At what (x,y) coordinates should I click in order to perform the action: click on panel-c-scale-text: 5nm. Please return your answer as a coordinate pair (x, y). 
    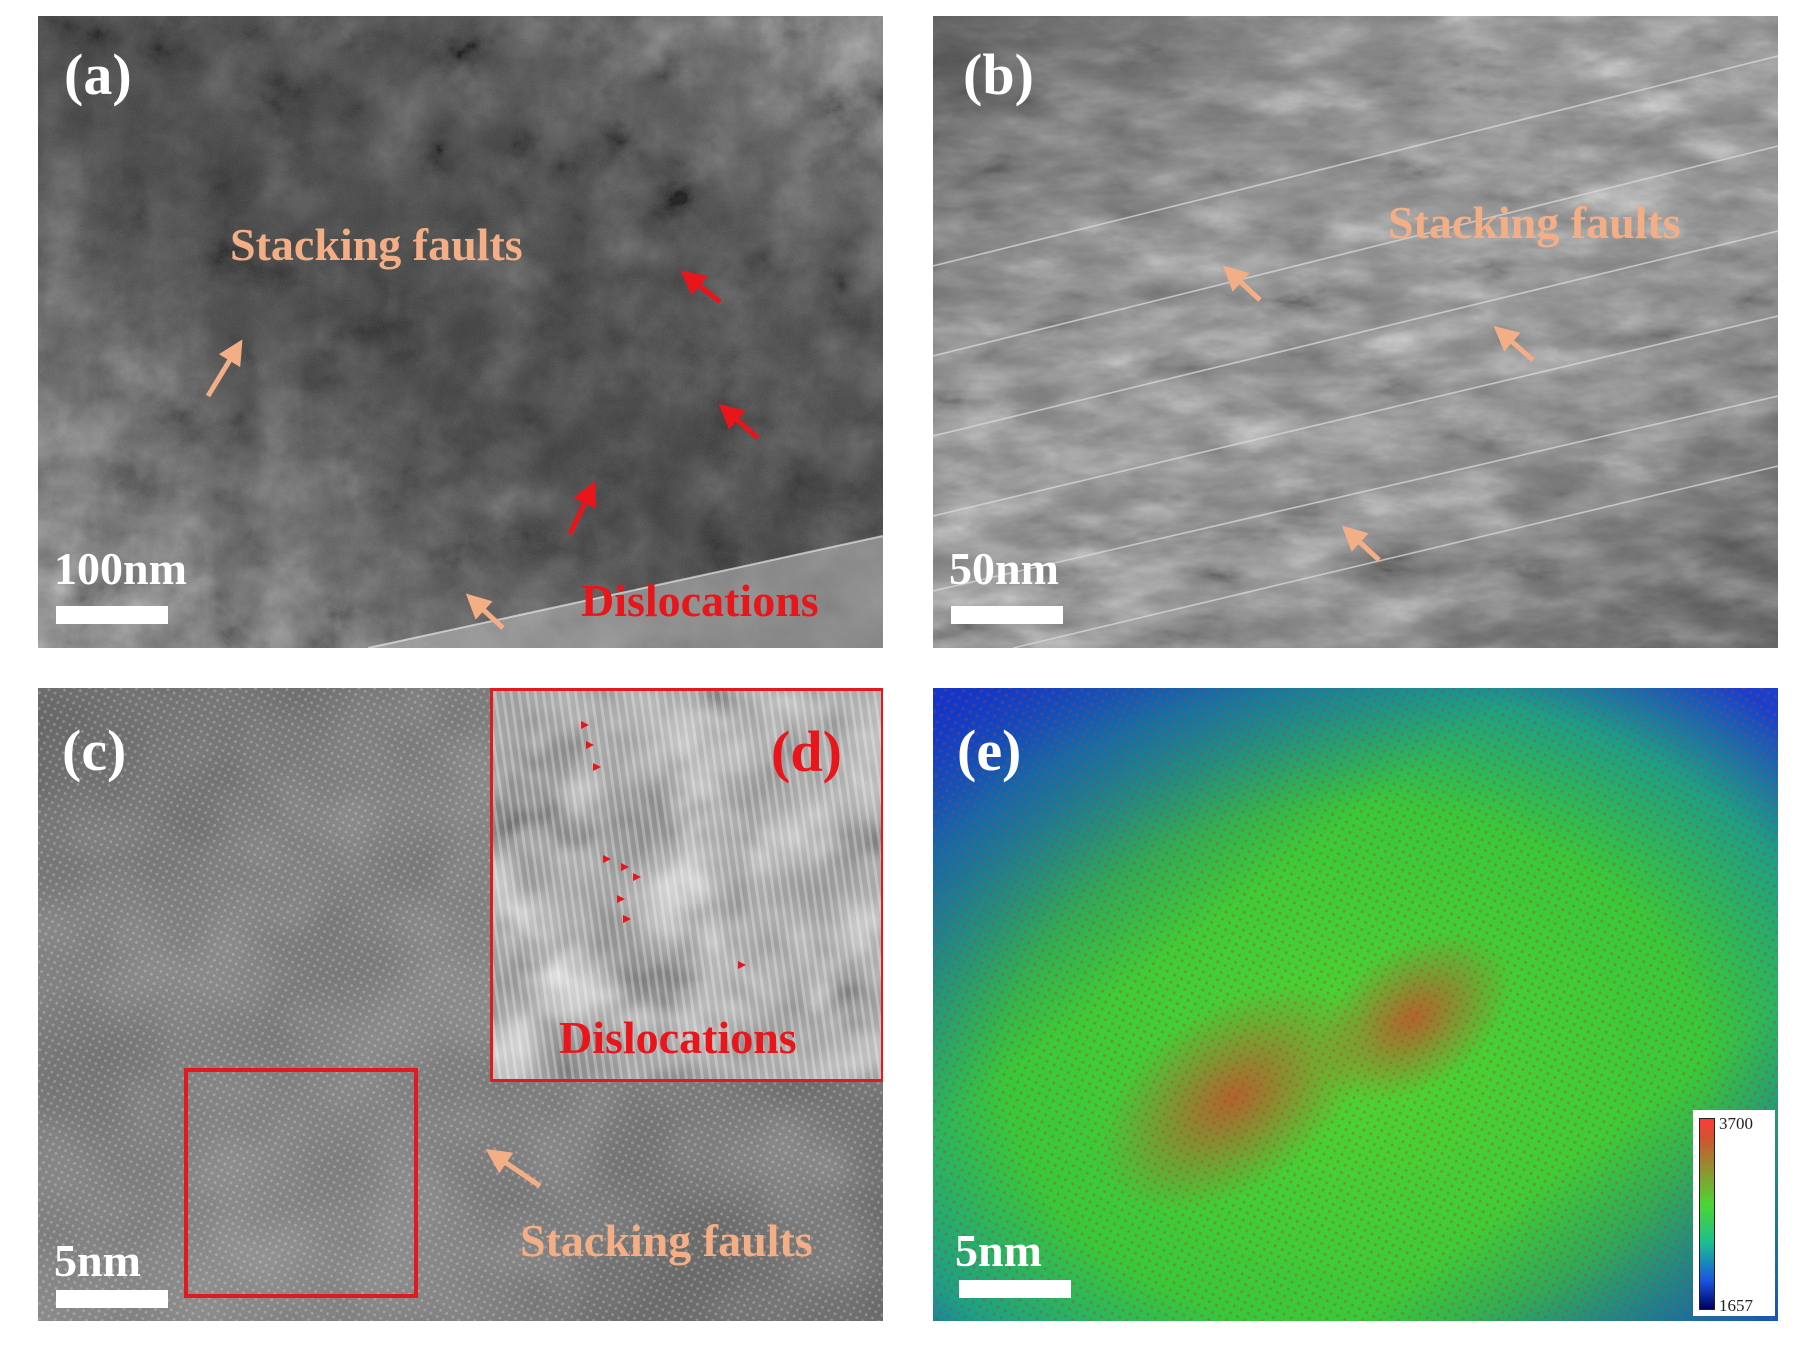
    Looking at the image, I should click on (97, 1260).